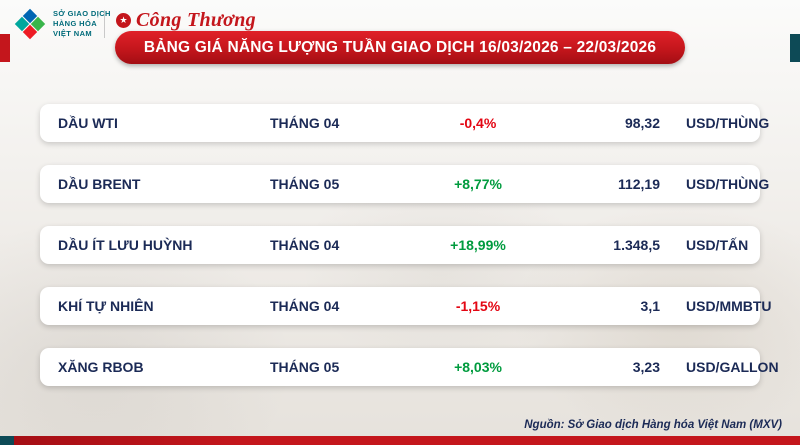  Describe the element at coordinates (400, 440) in the screenshot. I see `bottom-red-bar` at that location.